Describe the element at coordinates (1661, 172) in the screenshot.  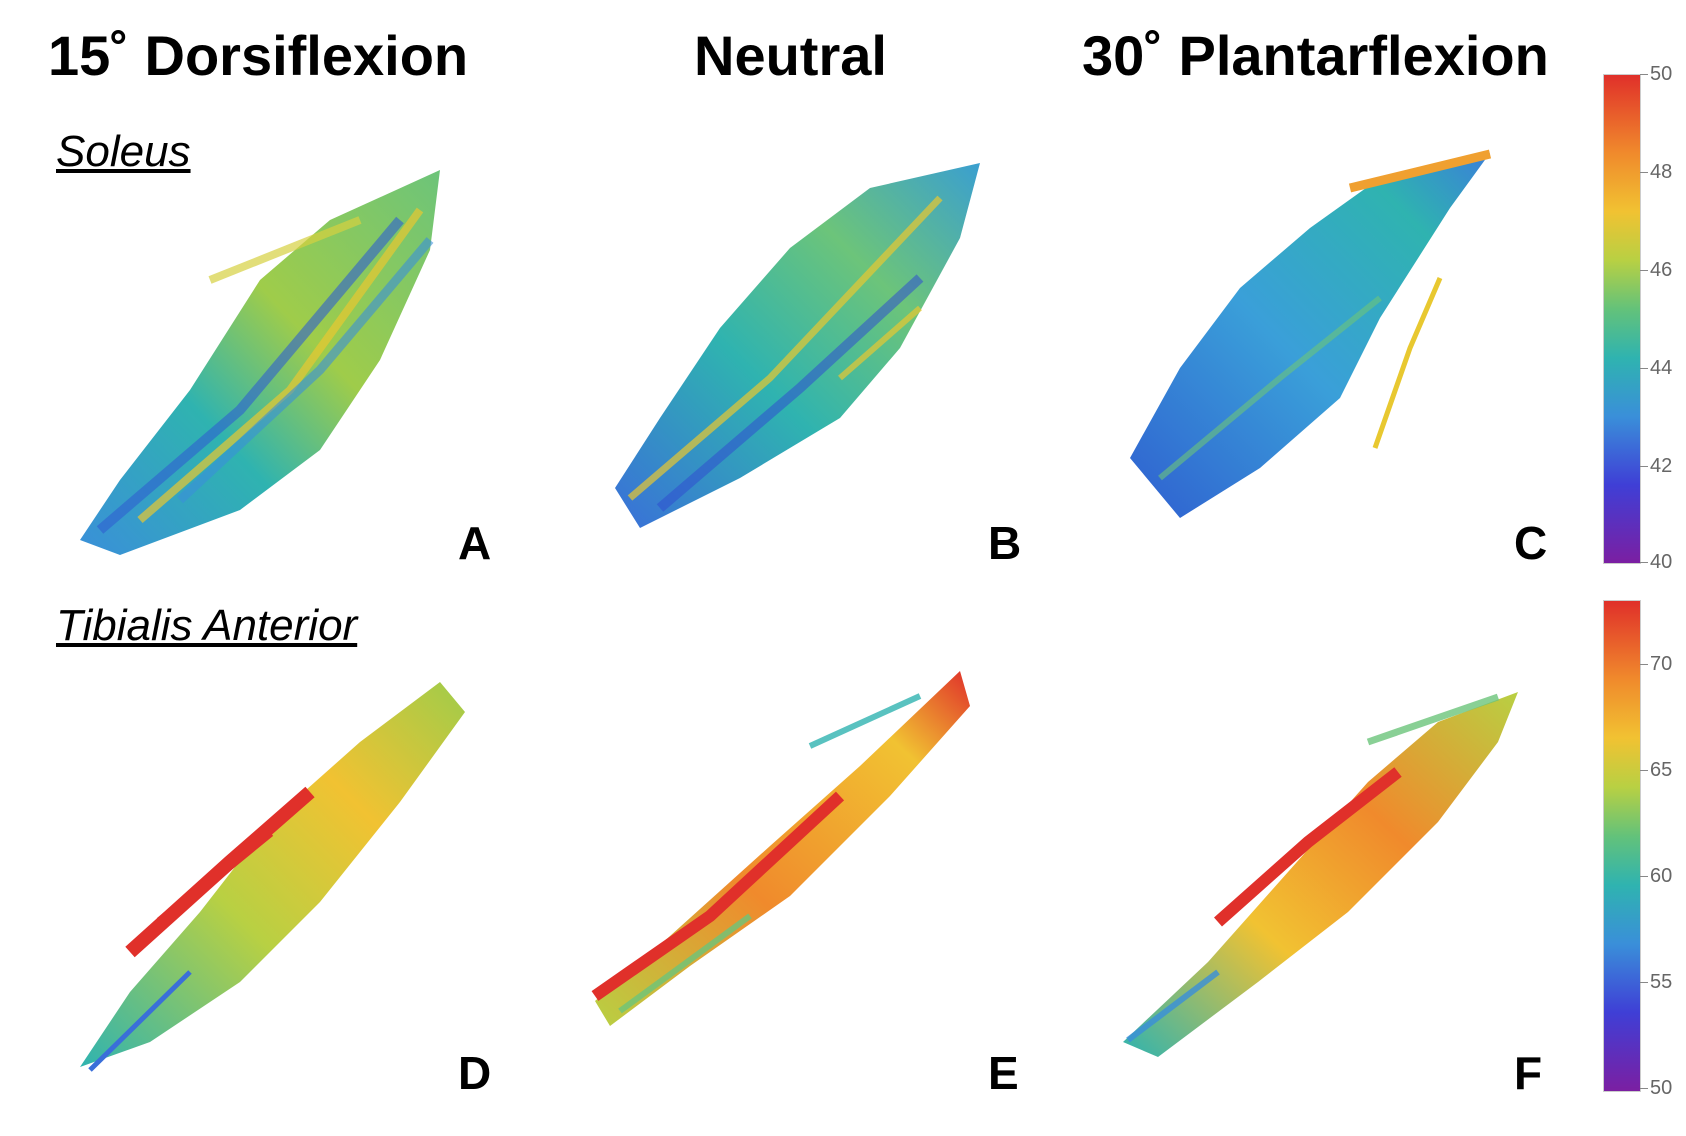
I see `colorbar-soleus-tick-48: 48` at that location.